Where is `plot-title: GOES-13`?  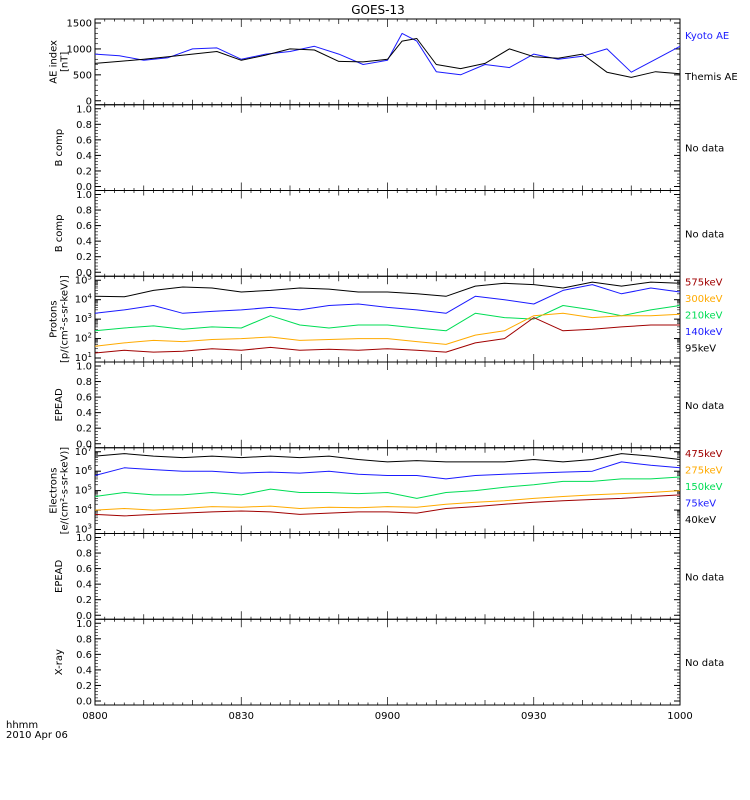 plot-title: GOES-13 is located at coordinates (378, 10).